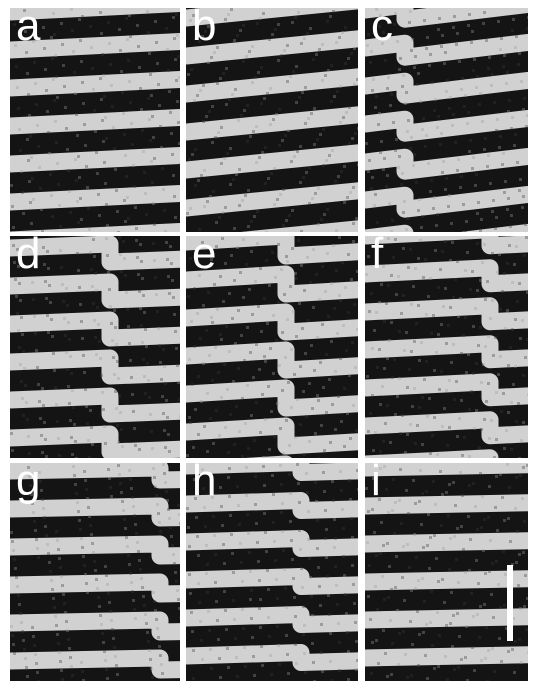 Image resolution: width=536 pixels, height=687 pixels. What do you see at coordinates (446, 656) in the screenshot?
I see `lamella-stripe` at bounding box center [446, 656].